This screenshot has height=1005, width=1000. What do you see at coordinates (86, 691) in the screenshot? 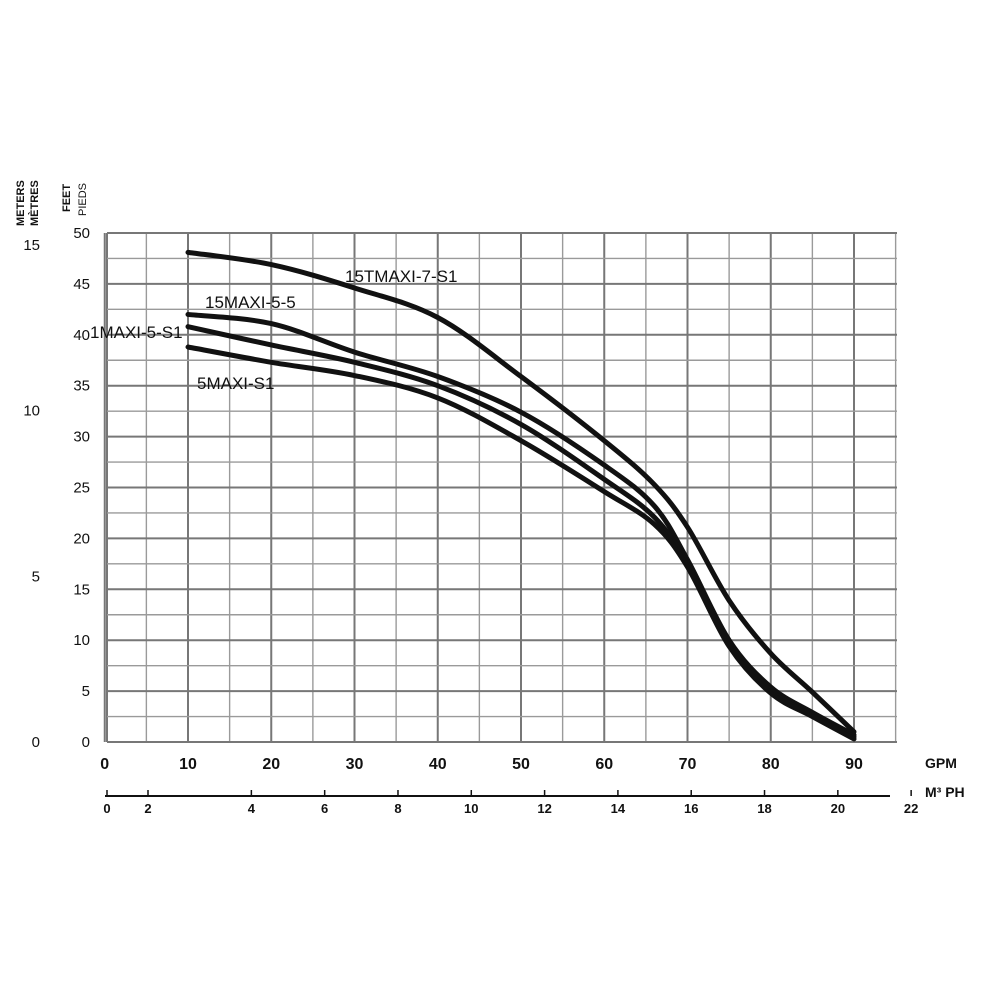
I see `y-tick-feet: 5` at bounding box center [86, 691].